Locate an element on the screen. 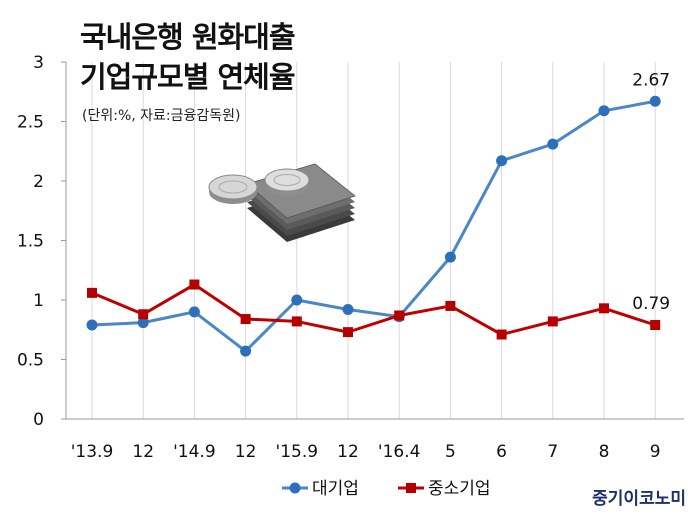  coin-right is located at coordinates (287, 182).